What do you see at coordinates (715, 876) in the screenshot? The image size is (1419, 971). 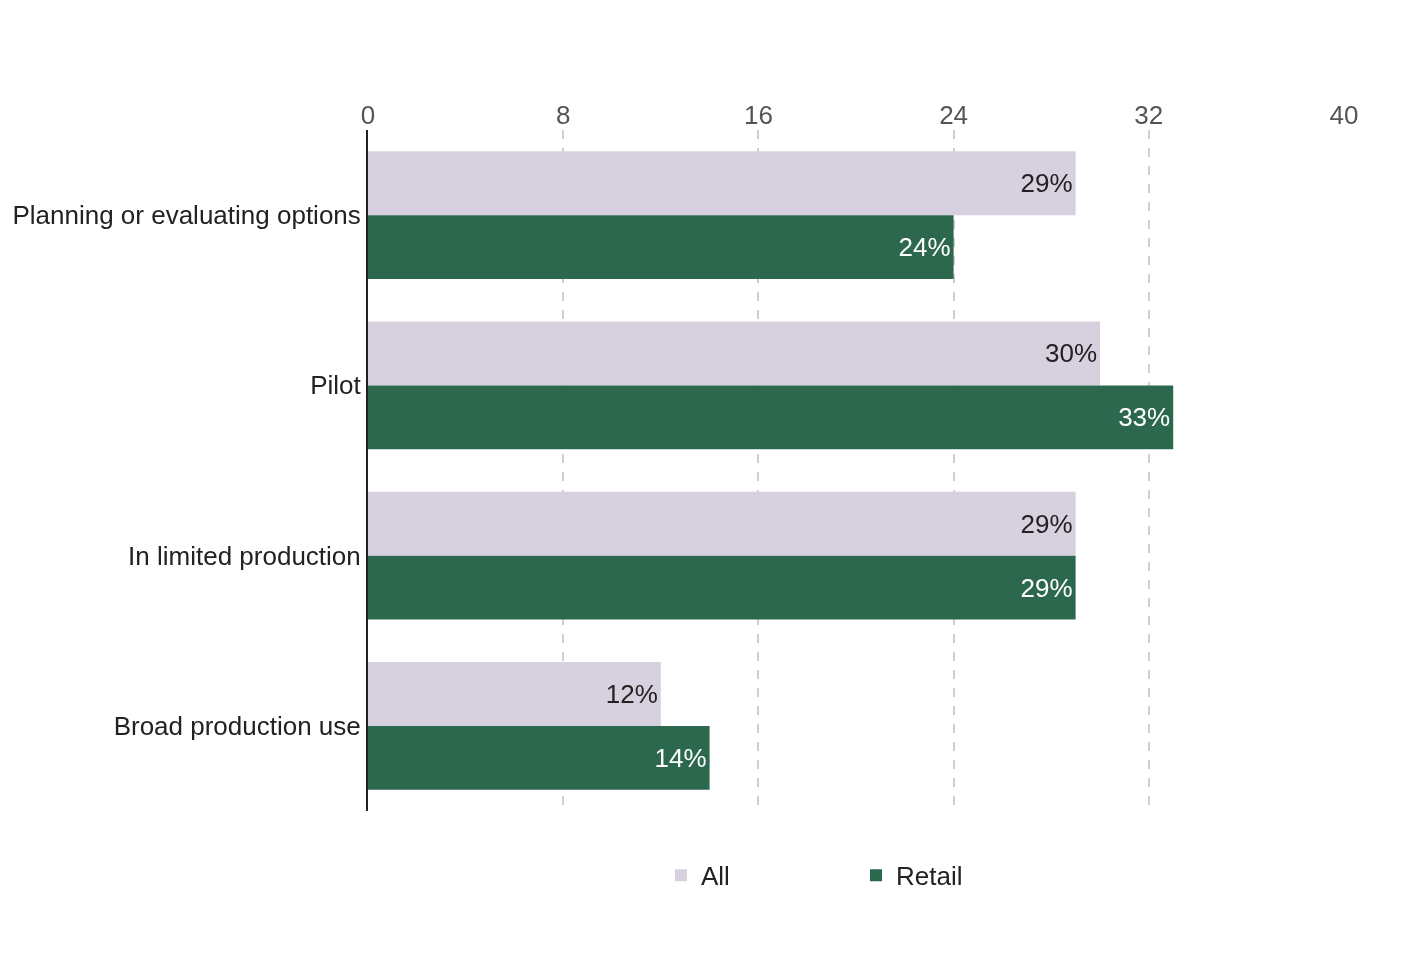 I see `legend-label: All` at bounding box center [715, 876].